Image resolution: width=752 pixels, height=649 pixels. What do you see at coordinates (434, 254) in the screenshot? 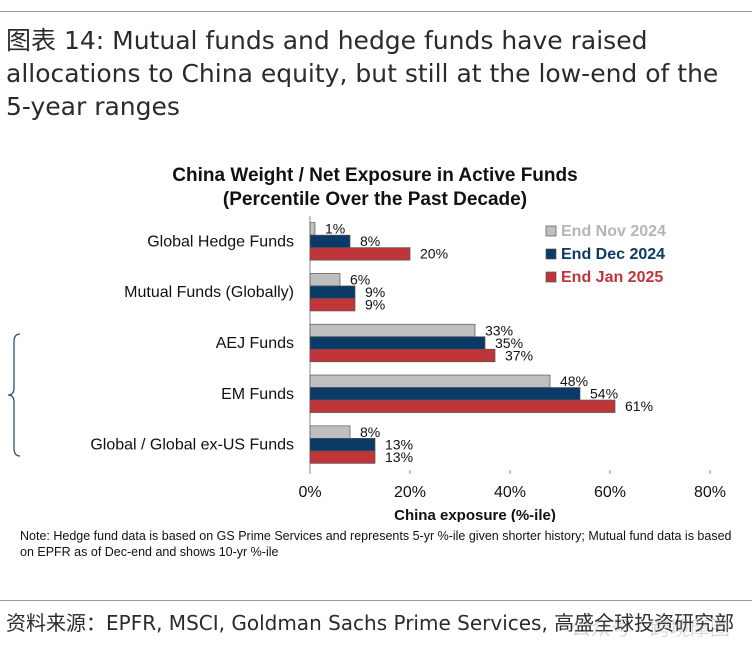
I see `data-label: 20%` at bounding box center [434, 254].